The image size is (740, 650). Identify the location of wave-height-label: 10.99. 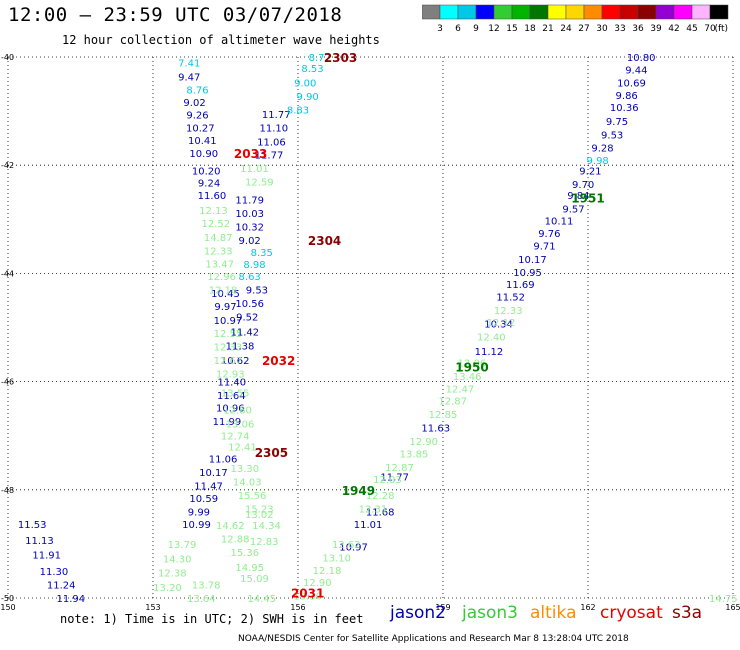
(196, 525).